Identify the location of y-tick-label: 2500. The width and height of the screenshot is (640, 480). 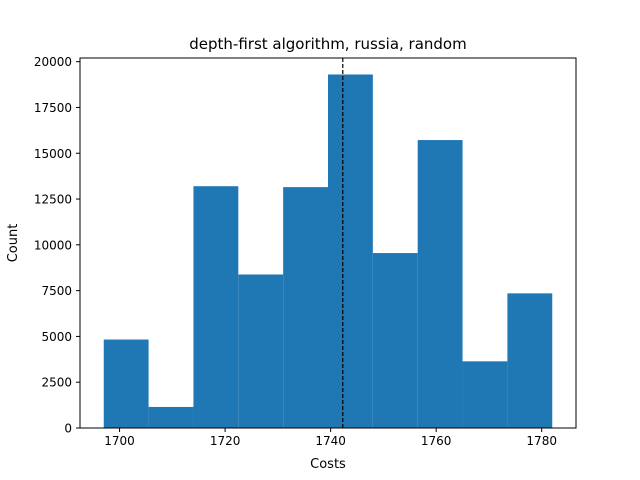
(56, 383).